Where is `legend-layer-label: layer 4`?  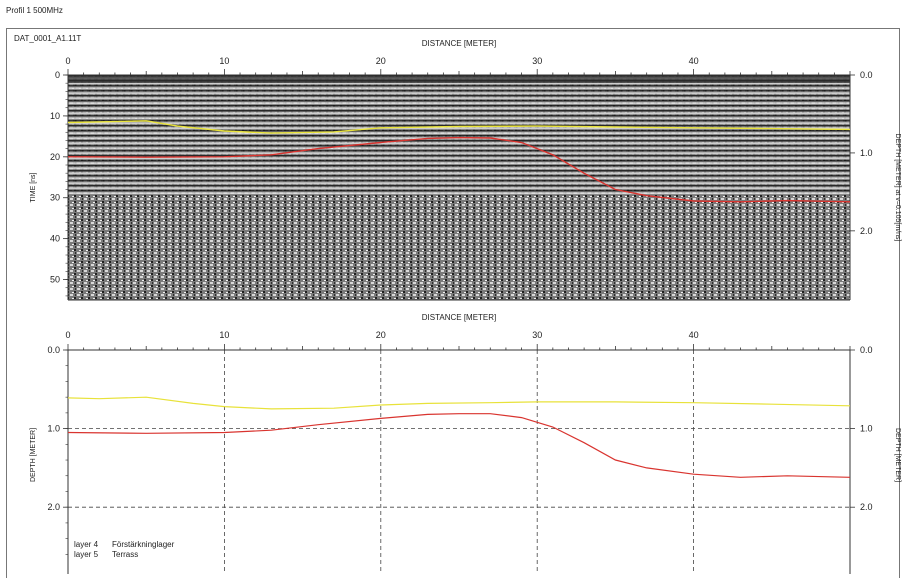
legend-layer-label: layer 4 is located at coordinates (86, 544).